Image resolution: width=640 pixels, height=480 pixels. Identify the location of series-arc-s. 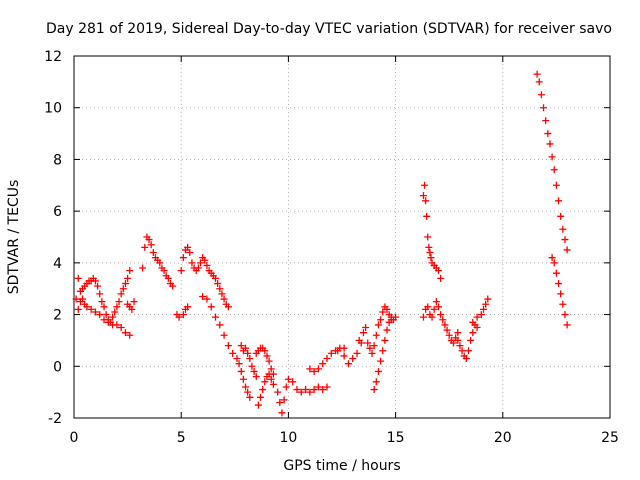
(467, 342).